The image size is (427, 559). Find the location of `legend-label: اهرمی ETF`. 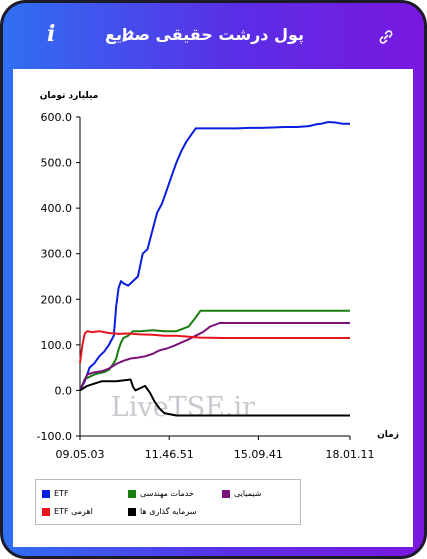

legend-label: اهرمی ETF is located at coordinates (73, 511).